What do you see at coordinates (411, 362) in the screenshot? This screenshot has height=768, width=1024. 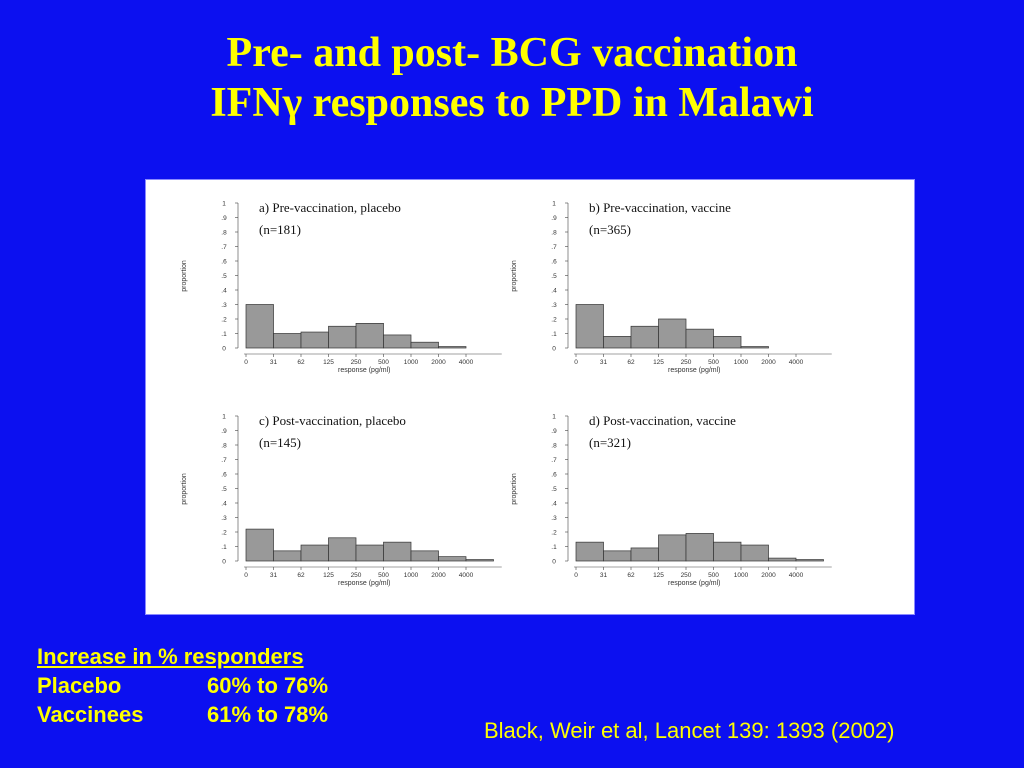 I see `x-tick-label: 1000` at bounding box center [411, 362].